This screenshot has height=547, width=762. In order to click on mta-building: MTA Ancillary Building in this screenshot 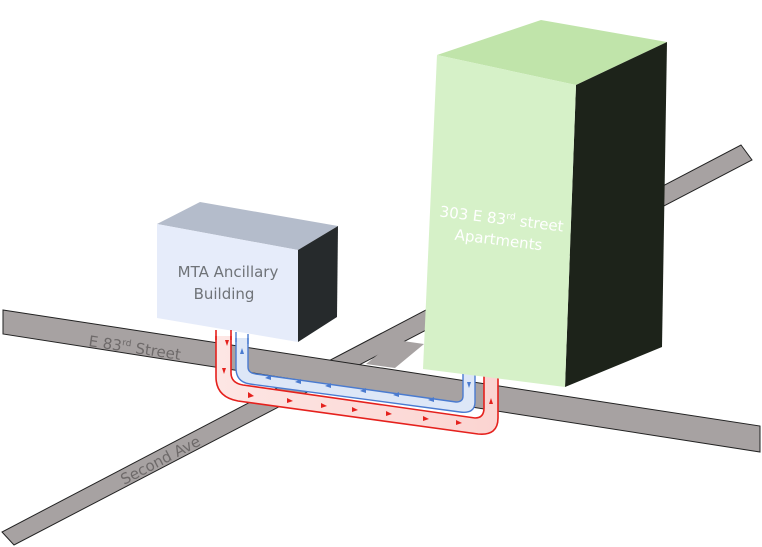, I will do `click(247, 272)`.